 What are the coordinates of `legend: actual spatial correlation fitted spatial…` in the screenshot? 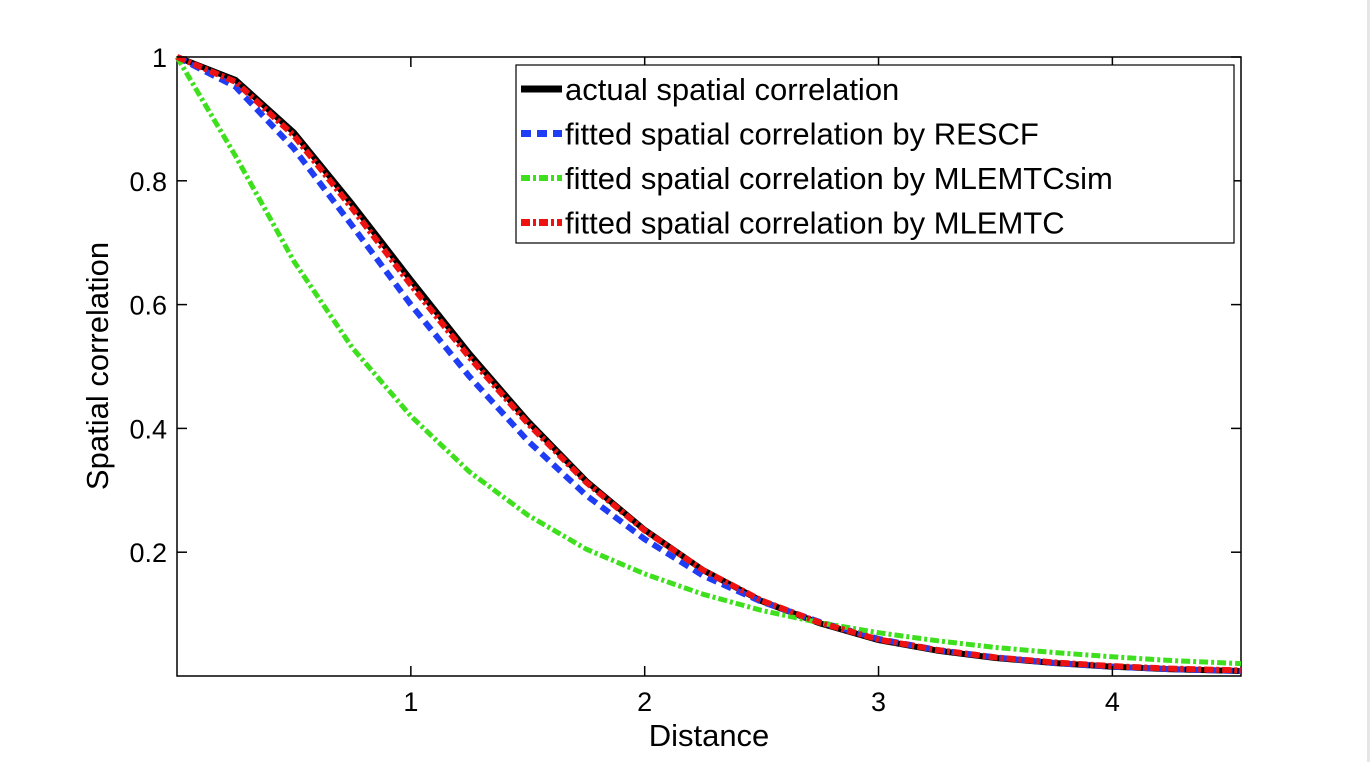 It's located at (875, 154).